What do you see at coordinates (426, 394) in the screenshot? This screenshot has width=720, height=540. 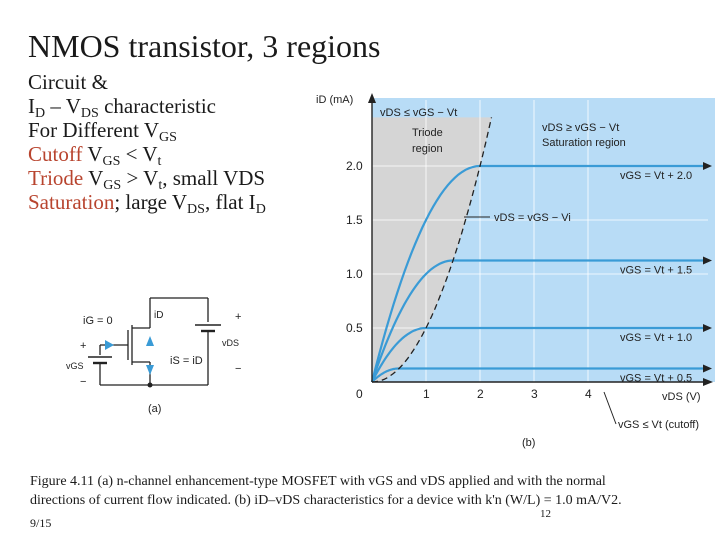 I see `x-tick-label: 1` at bounding box center [426, 394].